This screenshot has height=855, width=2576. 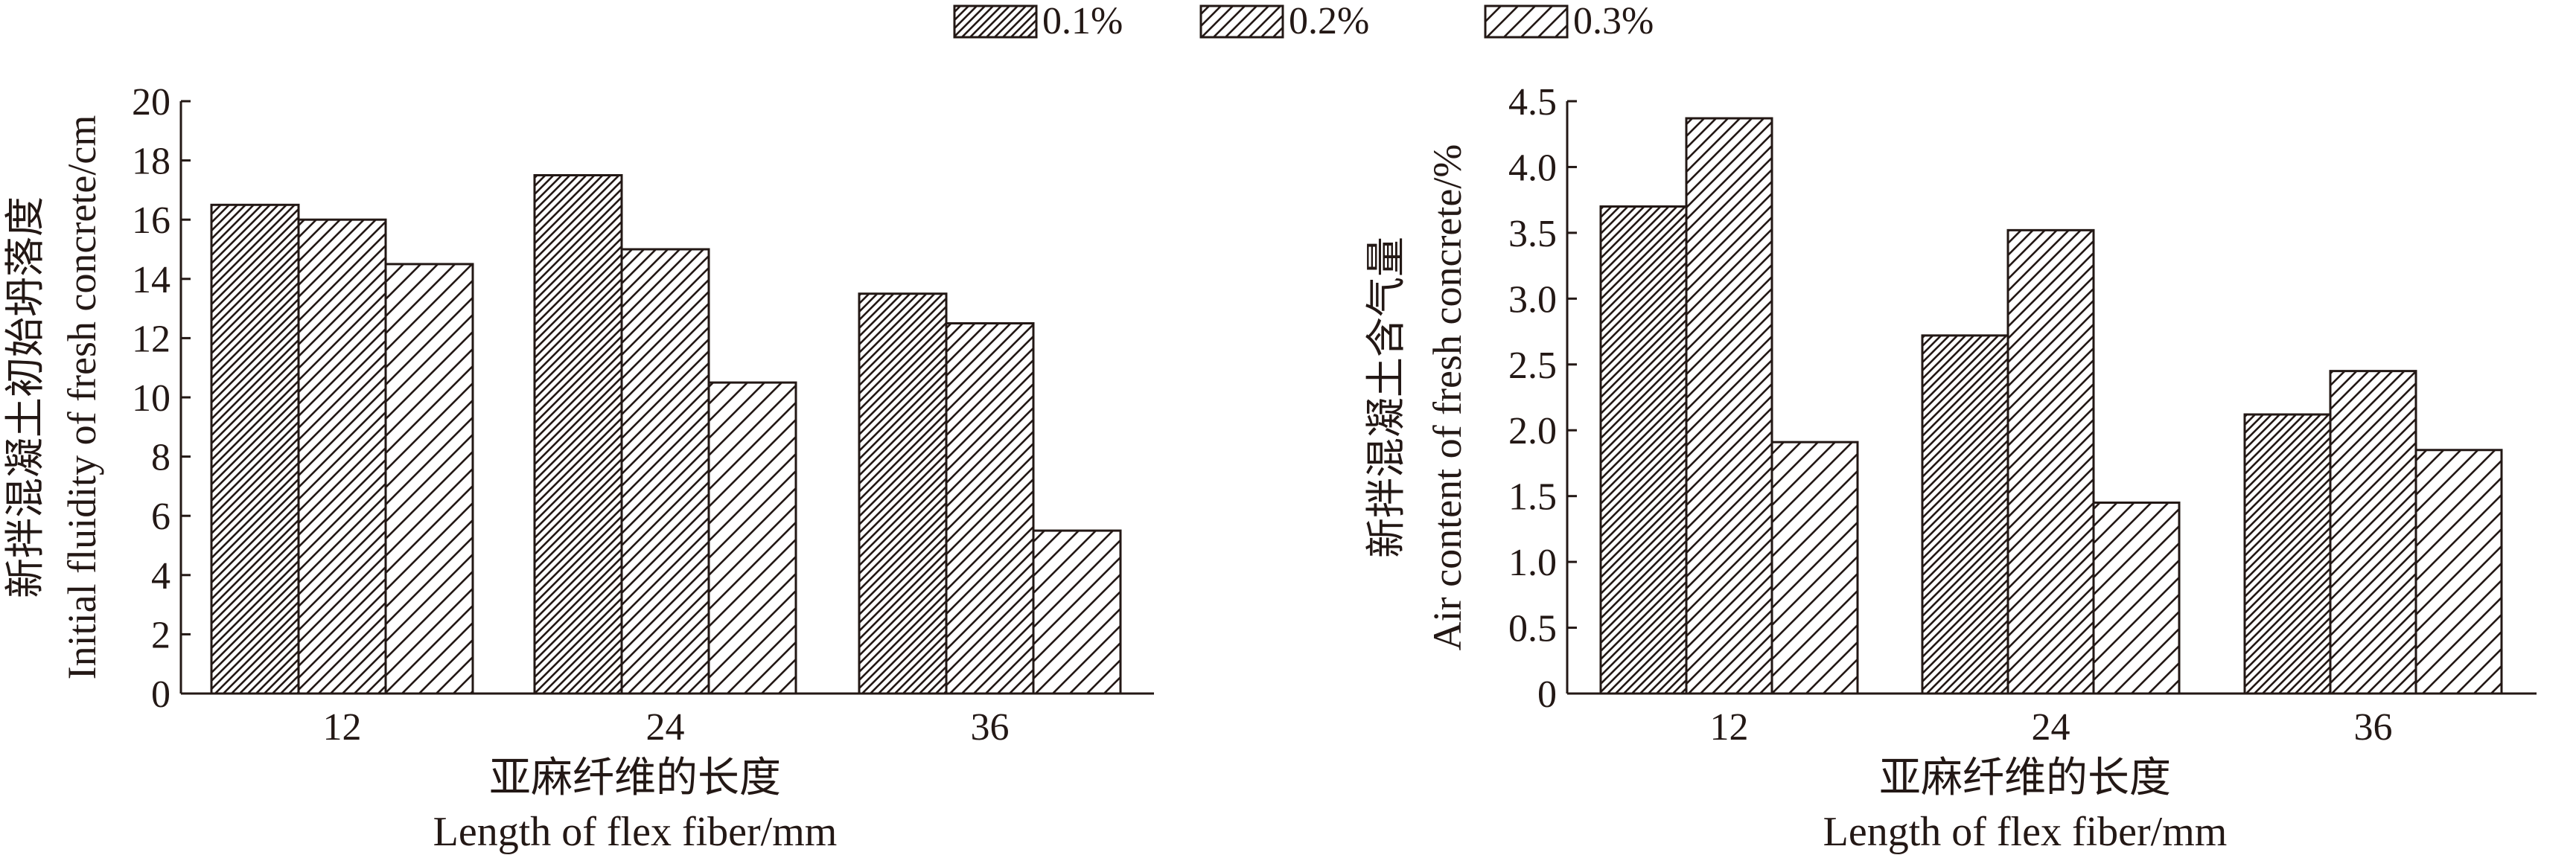 What do you see at coordinates (1386, 397) in the screenshot?
I see `air-content-y-label-cn: 新拌混凝土含气量` at bounding box center [1386, 397].